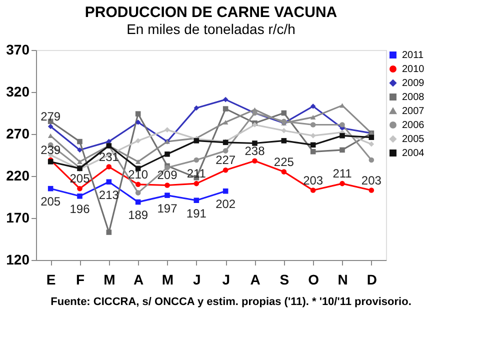 This screenshot has height=350, width=498. Describe the element at coordinates (413, 97) in the screenshot. I see `legend-label: 2008` at that location.